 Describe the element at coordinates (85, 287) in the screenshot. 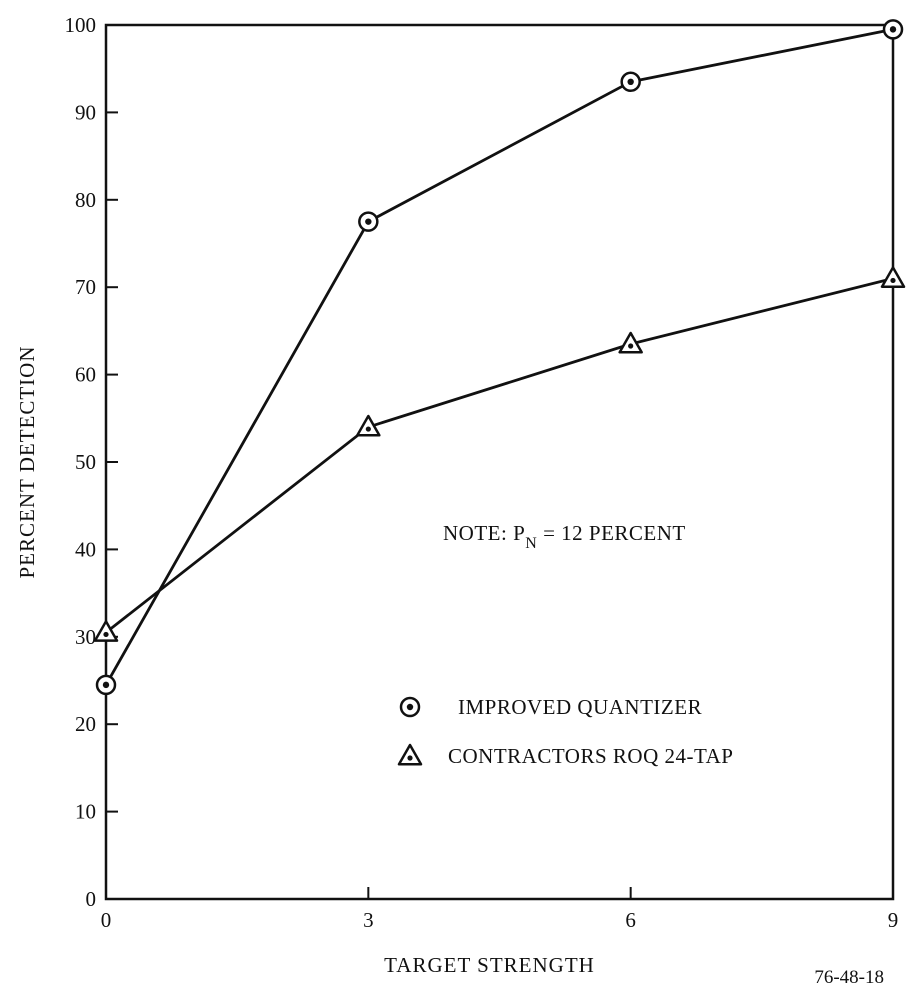

I see `y-tick-label: 70` at that location.